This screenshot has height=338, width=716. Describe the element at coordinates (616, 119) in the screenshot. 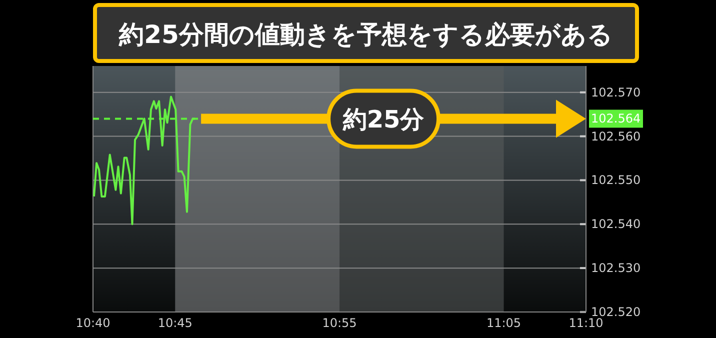

I see `ref-line-label: 102.564` at that location.